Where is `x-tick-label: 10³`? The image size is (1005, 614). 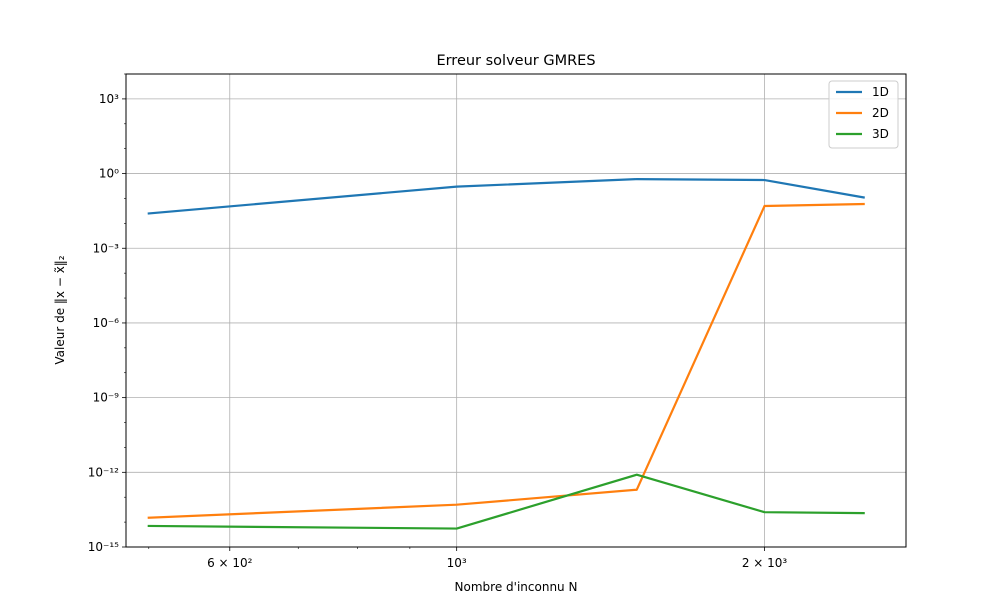 x-tick-label: 10³ is located at coordinates (457, 563).